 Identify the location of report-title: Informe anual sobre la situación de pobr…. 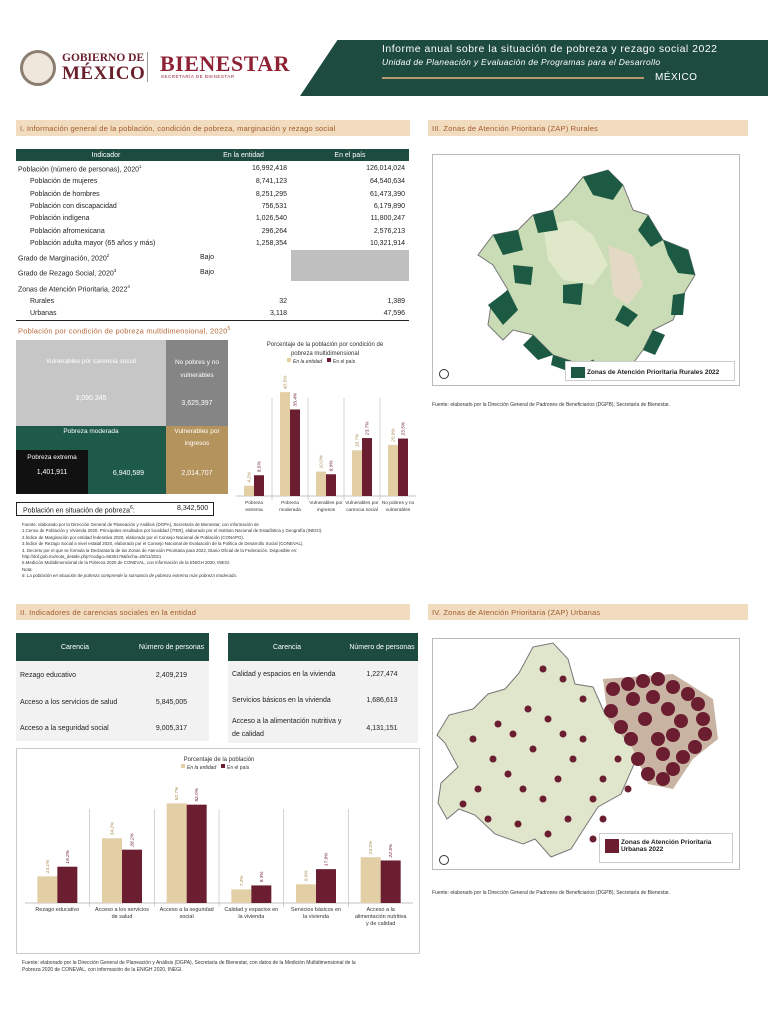
(550, 49).